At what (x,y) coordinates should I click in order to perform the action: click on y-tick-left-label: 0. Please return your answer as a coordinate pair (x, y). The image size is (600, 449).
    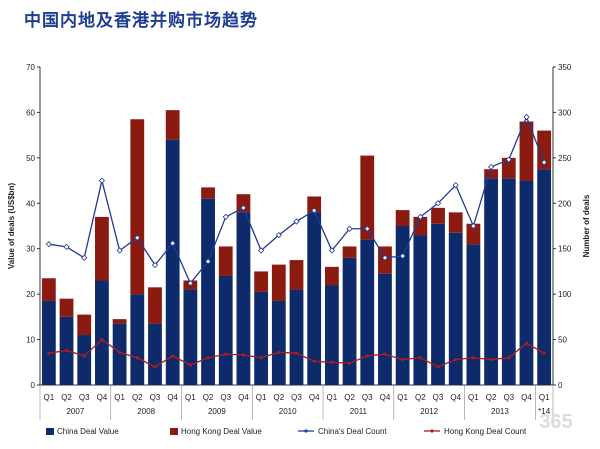
    Looking at the image, I should click on (33, 385).